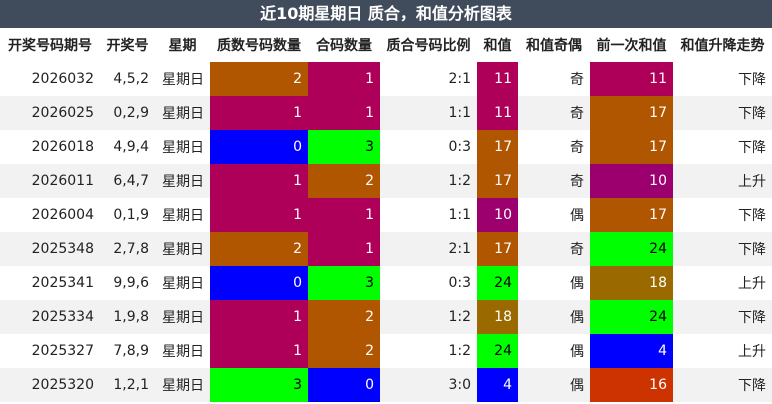 This screenshot has width=772, height=404. What do you see at coordinates (631, 385) in the screenshot?
I see `table-cell: 16` at bounding box center [631, 385].